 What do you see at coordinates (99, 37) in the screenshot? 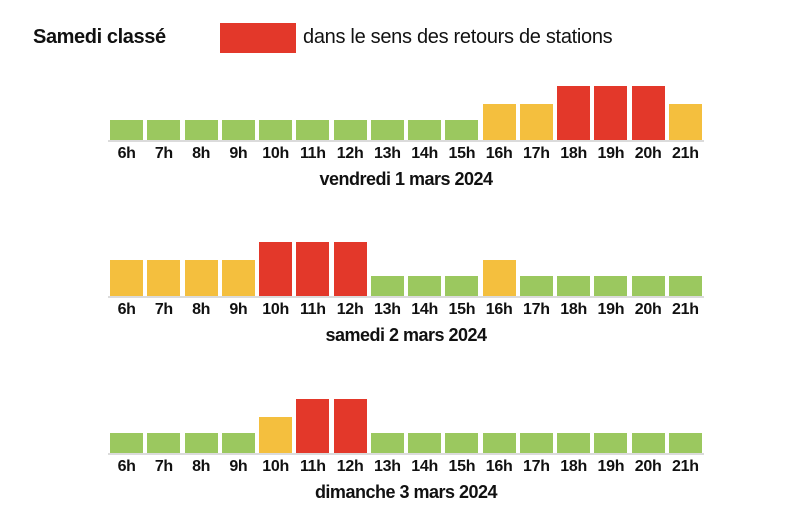
I see `legend-title: Samedi classé` at bounding box center [99, 37].